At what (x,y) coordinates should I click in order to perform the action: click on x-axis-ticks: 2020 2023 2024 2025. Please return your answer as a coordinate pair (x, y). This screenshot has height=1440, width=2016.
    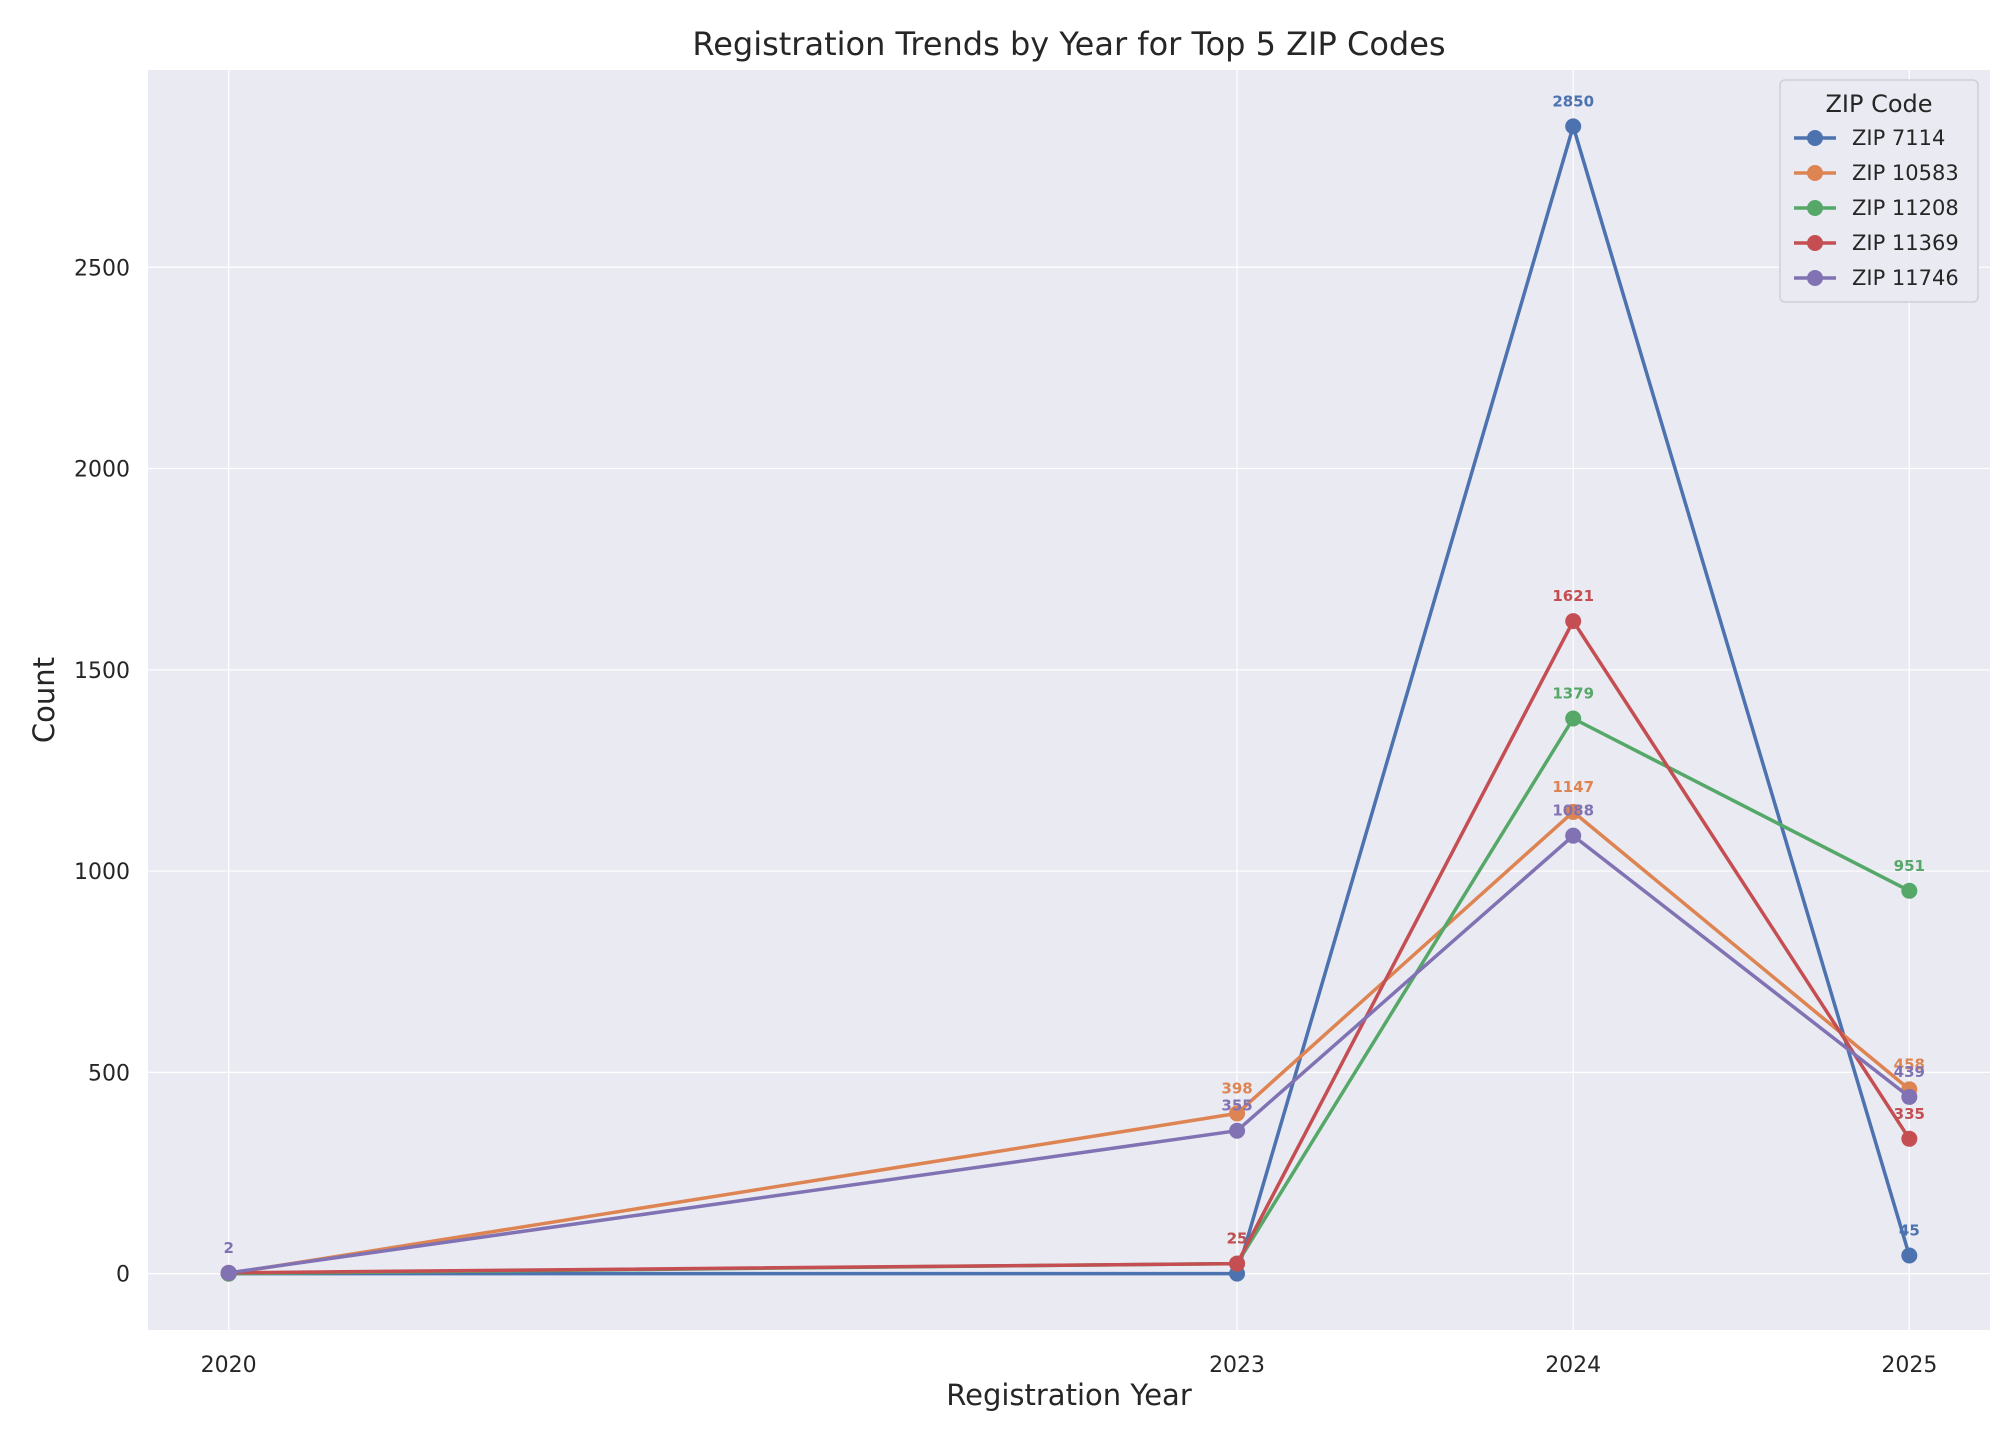
    Looking at the image, I should click on (1069, 1365).